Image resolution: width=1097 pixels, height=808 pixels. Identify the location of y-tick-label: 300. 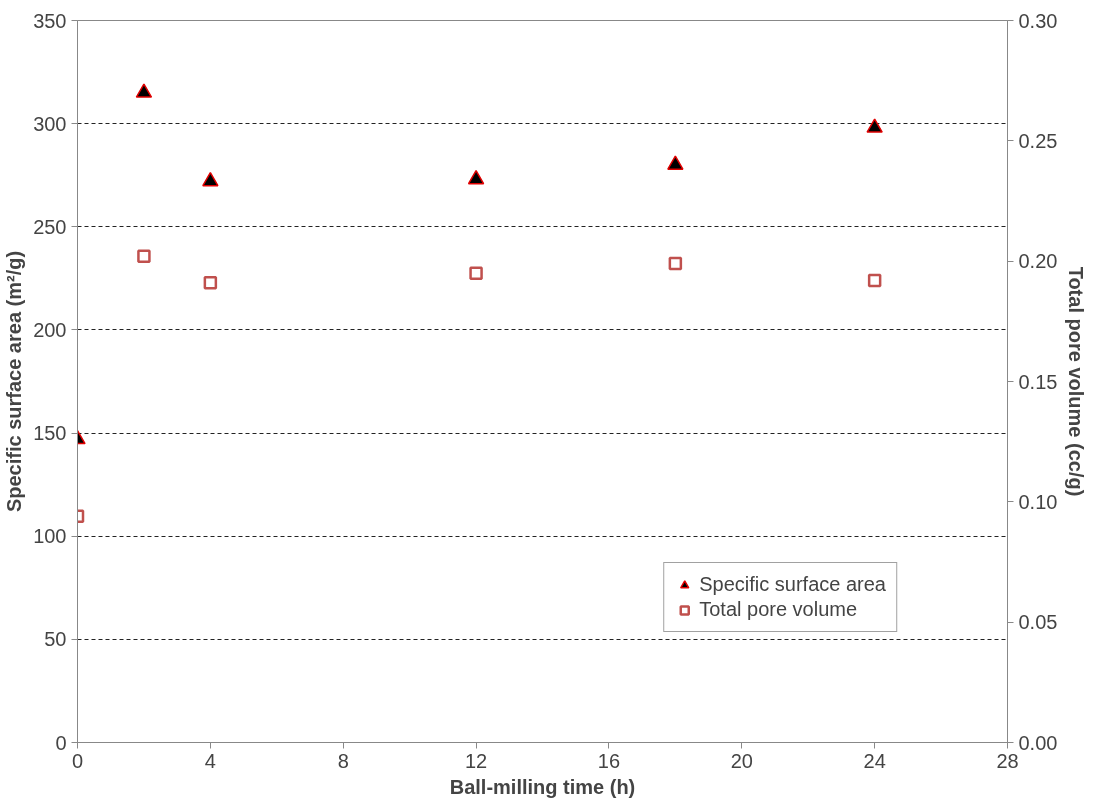
(50, 123).